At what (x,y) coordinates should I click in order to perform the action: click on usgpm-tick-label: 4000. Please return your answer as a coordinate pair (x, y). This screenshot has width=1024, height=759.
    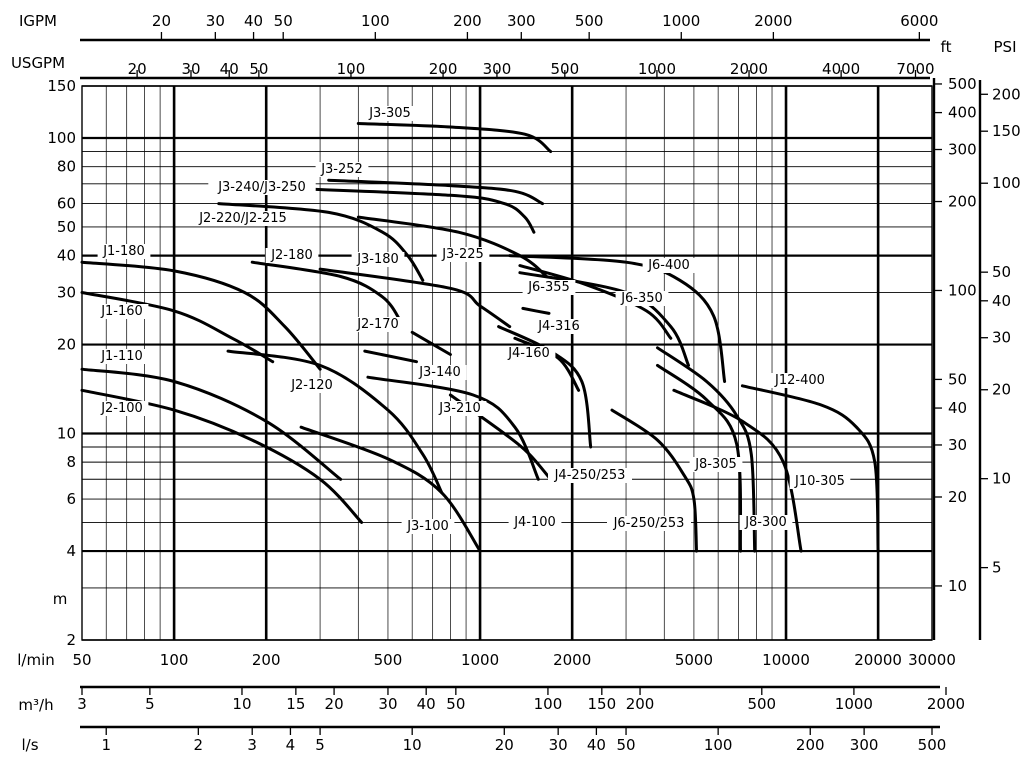
    Looking at the image, I should click on (841, 69).